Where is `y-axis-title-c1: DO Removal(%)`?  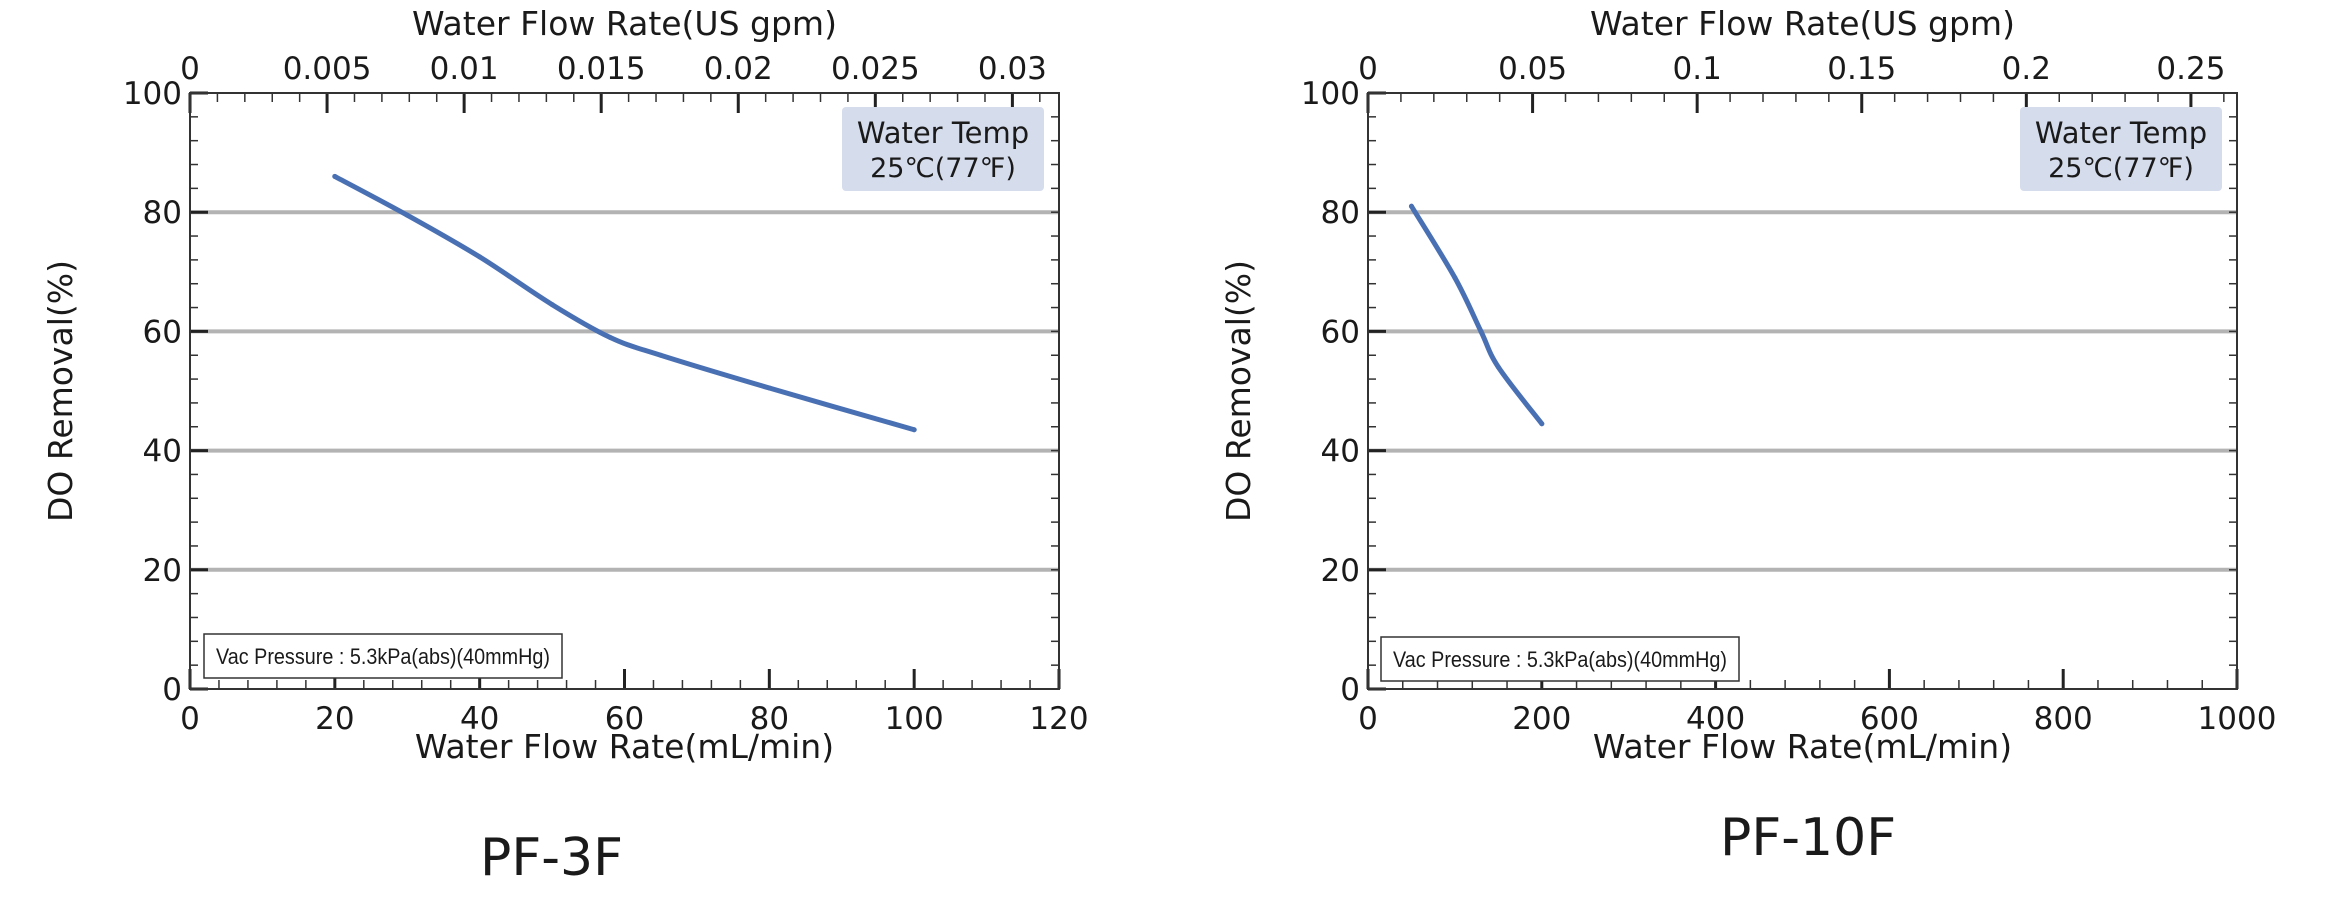 y-axis-title-c1: DO Removal(%) is located at coordinates (1238, 391).